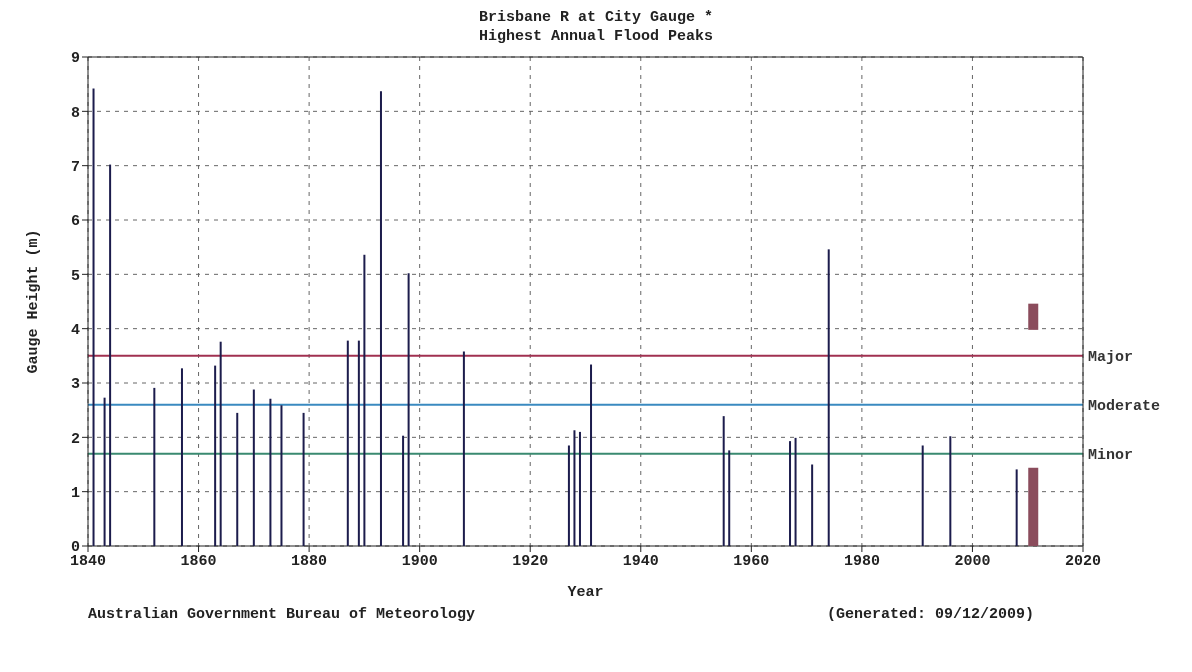 The width and height of the screenshot is (1192, 672). I want to click on y-tick-label: 4, so click(75, 330).